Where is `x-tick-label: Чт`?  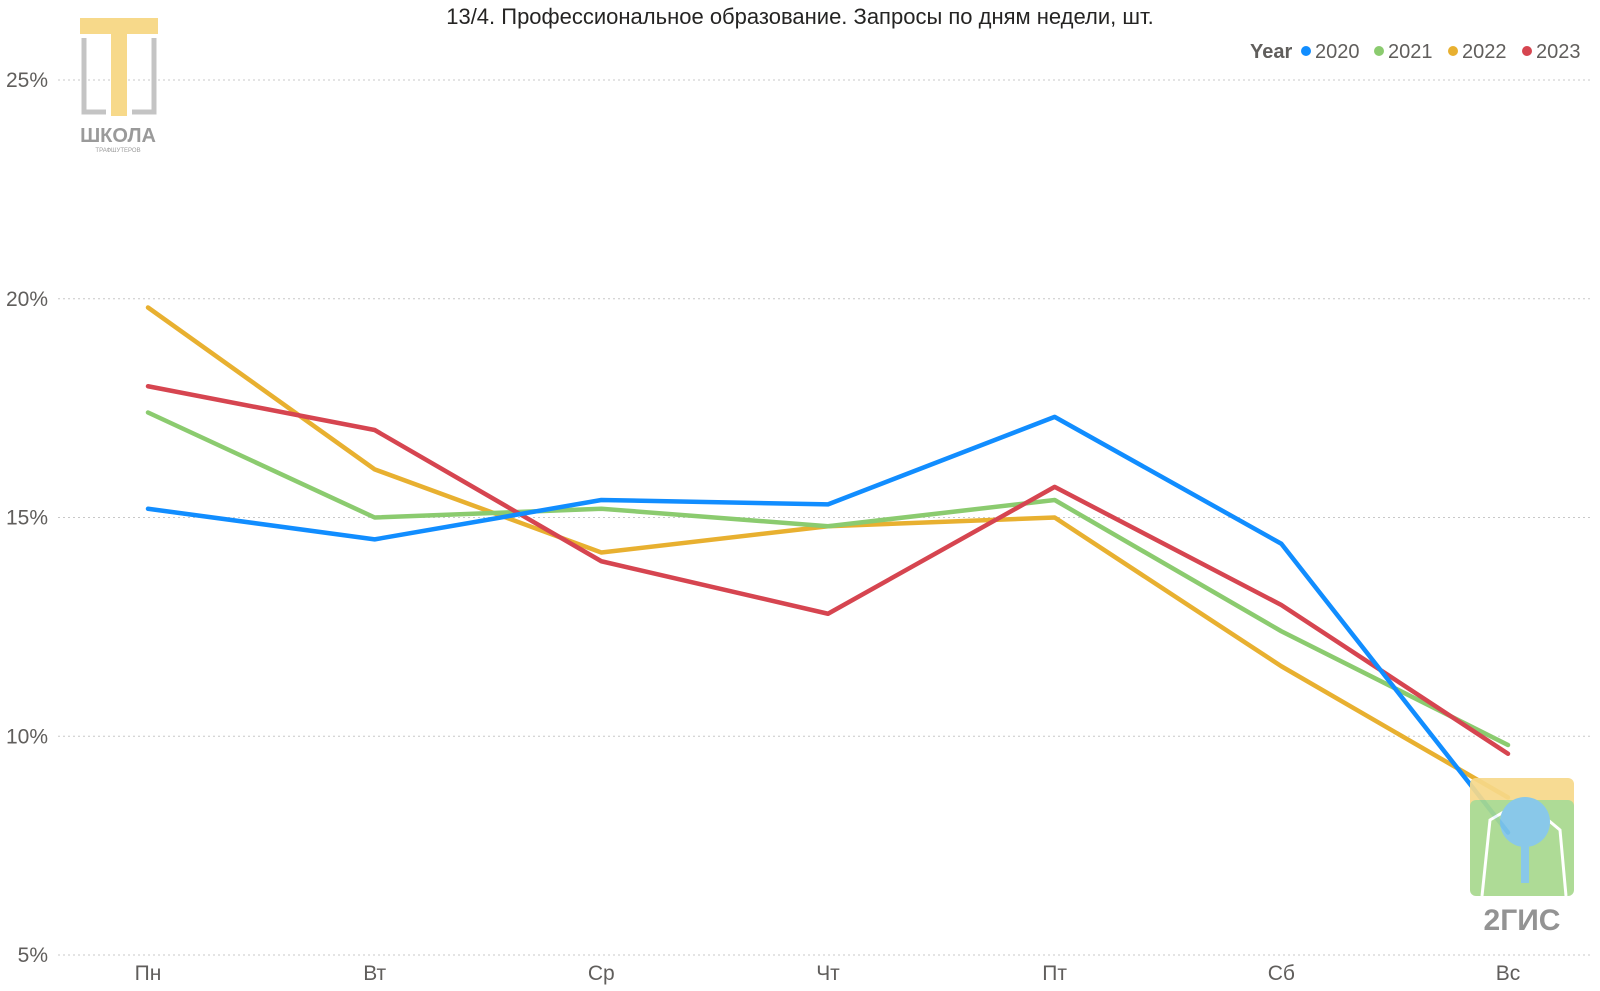
x-tick-label: Чт is located at coordinates (828, 973).